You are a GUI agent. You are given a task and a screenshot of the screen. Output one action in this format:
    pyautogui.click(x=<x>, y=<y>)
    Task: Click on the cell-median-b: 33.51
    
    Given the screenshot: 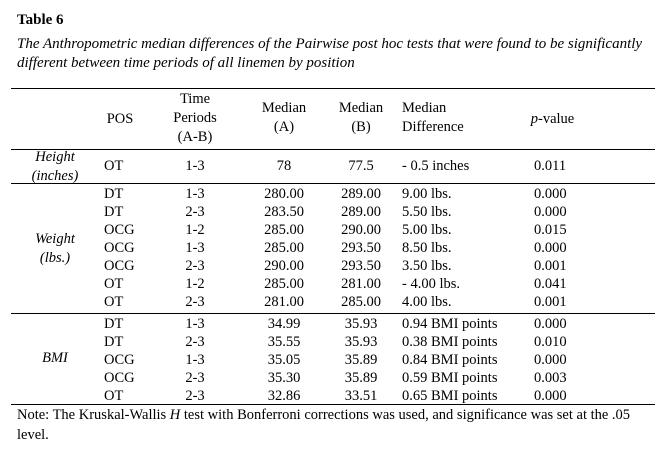 What is the action you would take?
    pyautogui.click(x=361, y=396)
    